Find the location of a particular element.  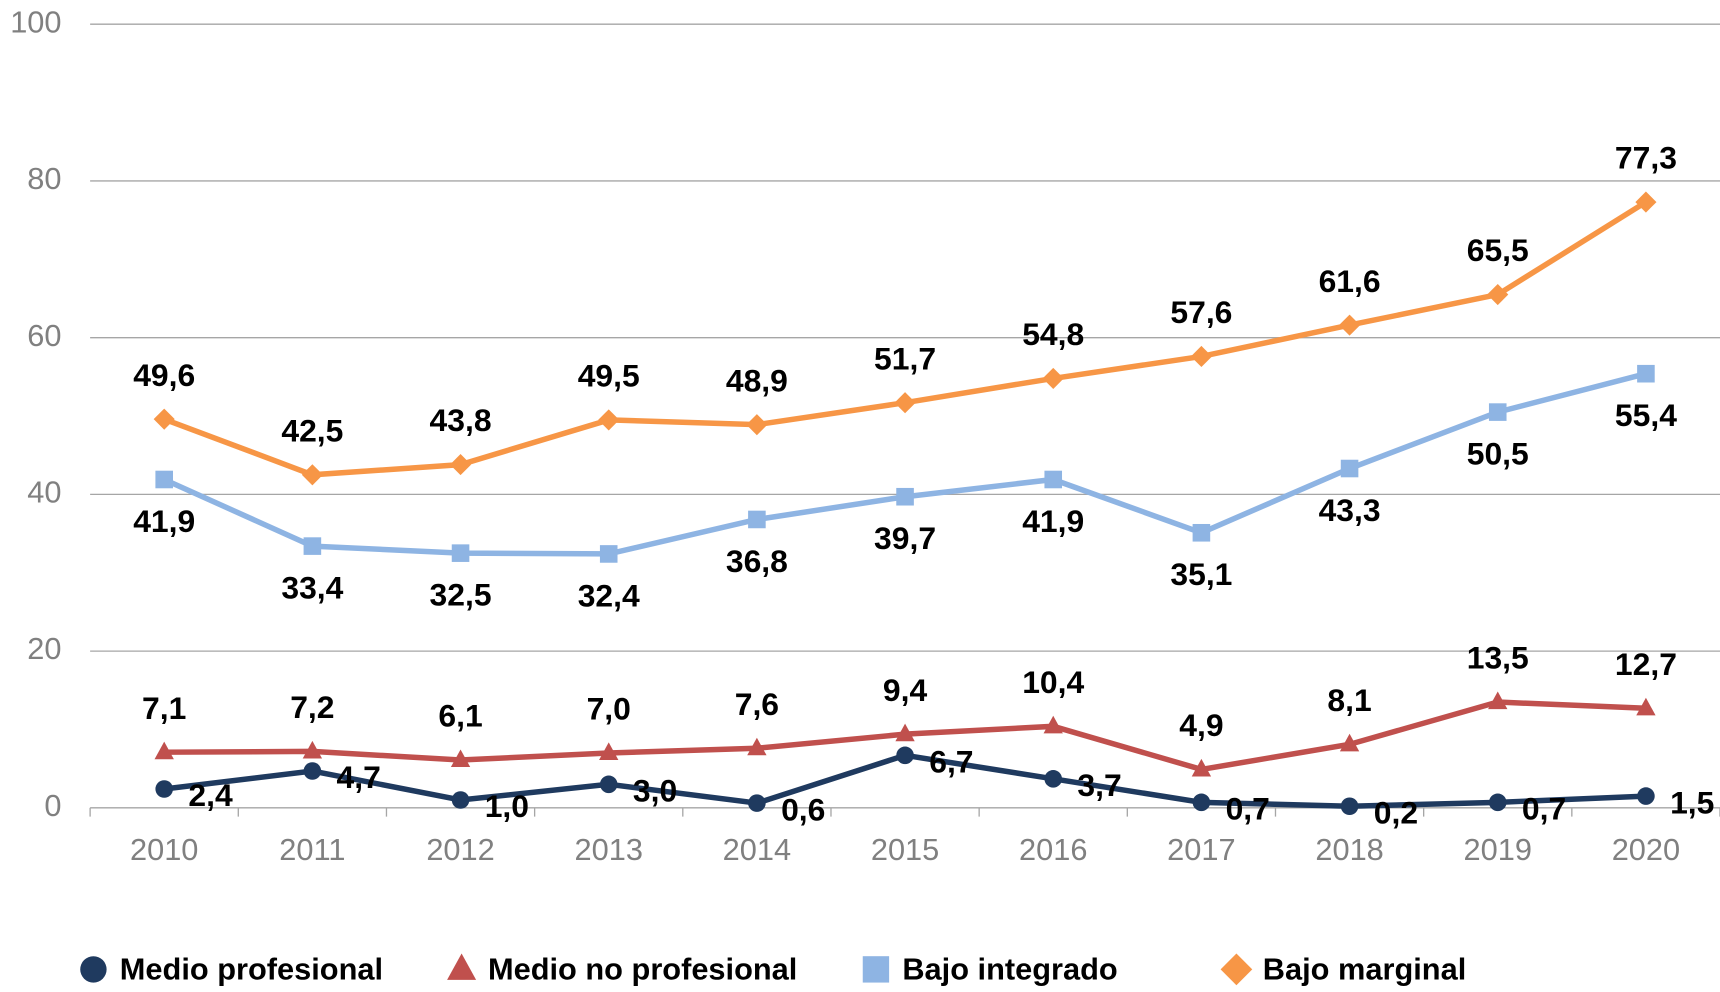

data-label: 2,4 is located at coordinates (210, 795).